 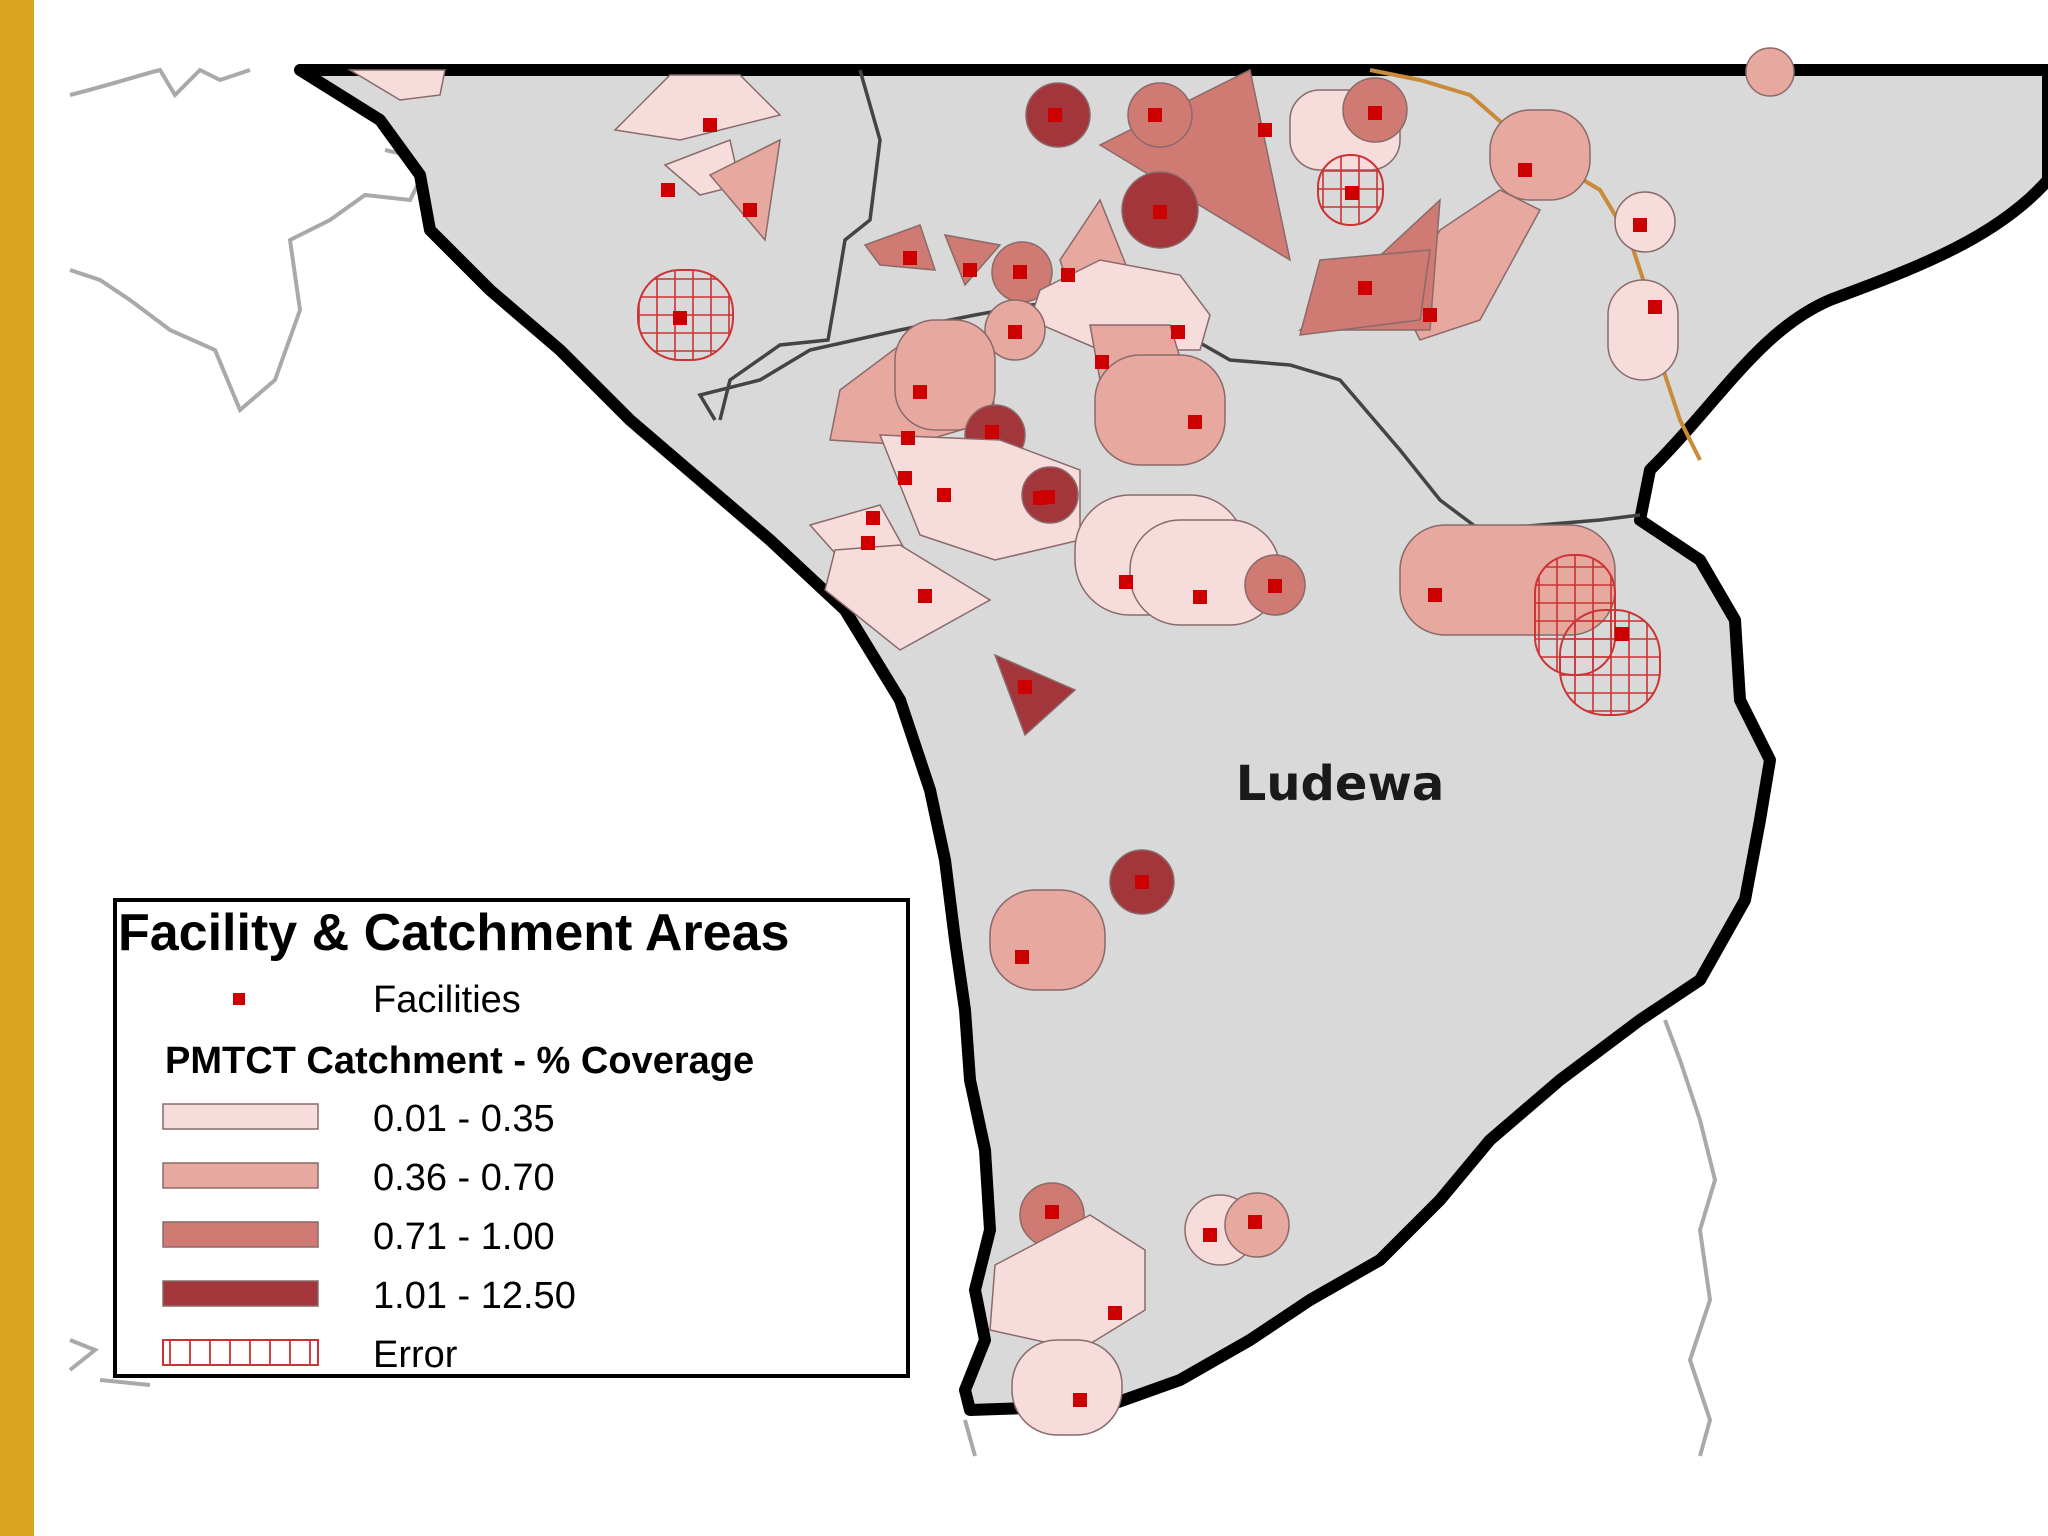 What do you see at coordinates (464, 1237) in the screenshot?
I see `legend-label-class-3: 0.71 - 1.00` at bounding box center [464, 1237].